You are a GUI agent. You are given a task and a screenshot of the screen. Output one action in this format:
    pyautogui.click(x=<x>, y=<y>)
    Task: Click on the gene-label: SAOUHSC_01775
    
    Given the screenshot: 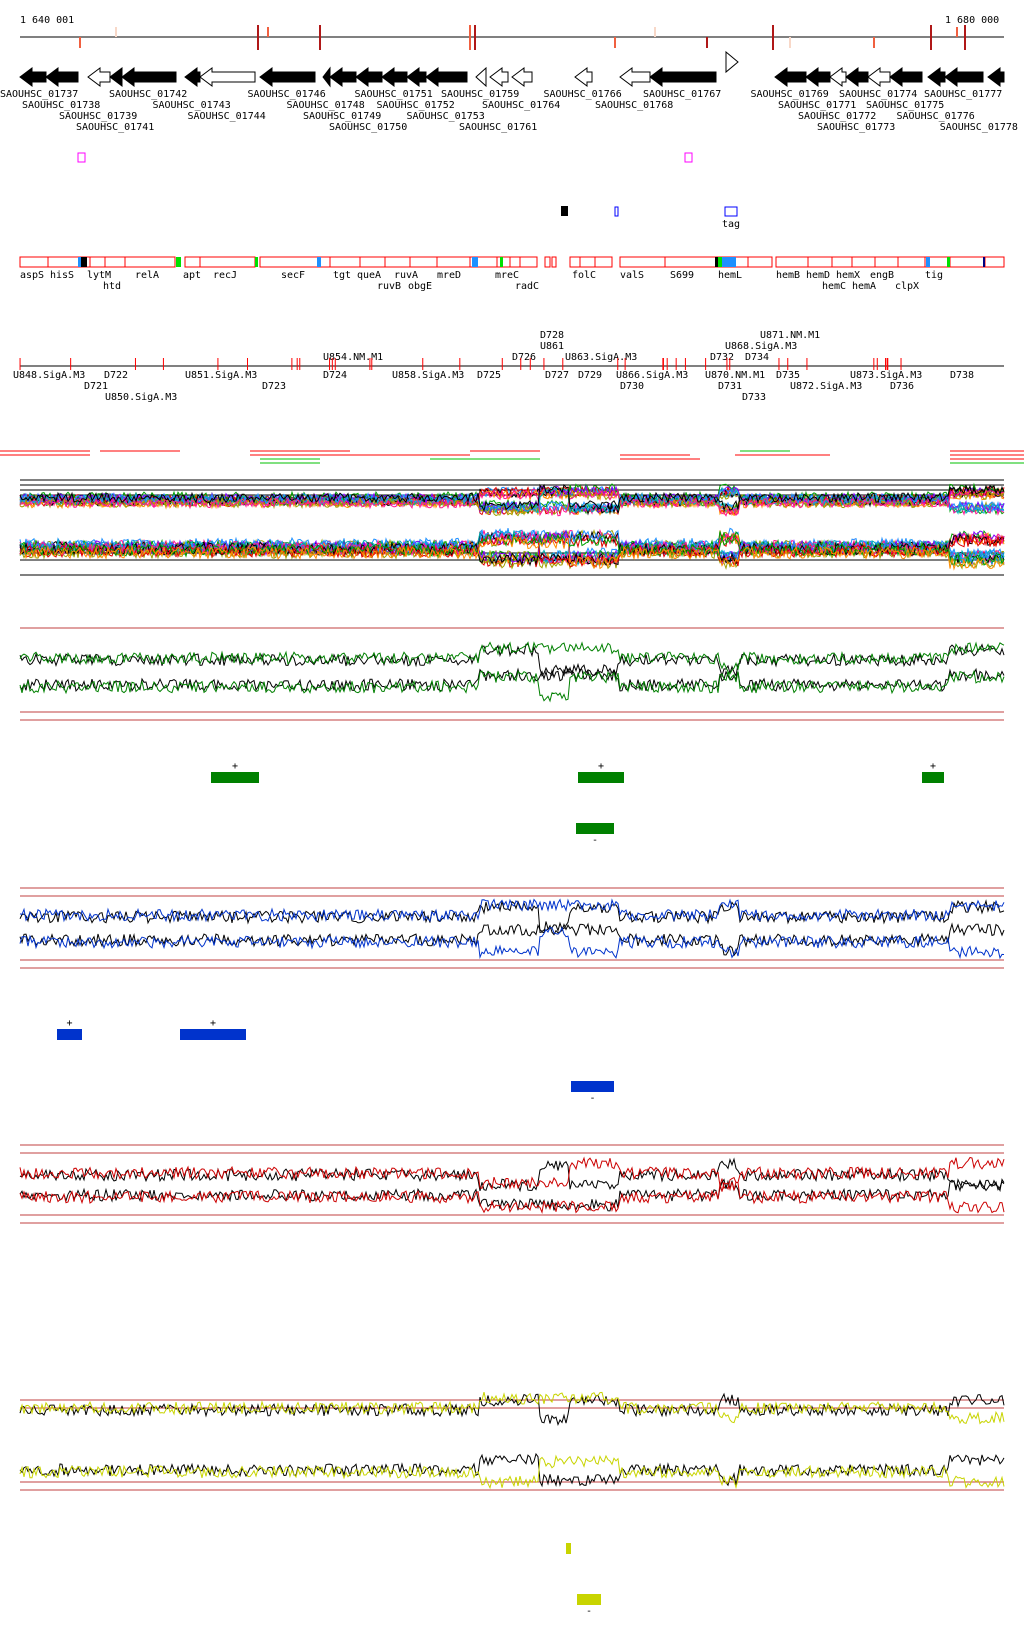 What is the action you would take?
    pyautogui.click(x=905, y=105)
    